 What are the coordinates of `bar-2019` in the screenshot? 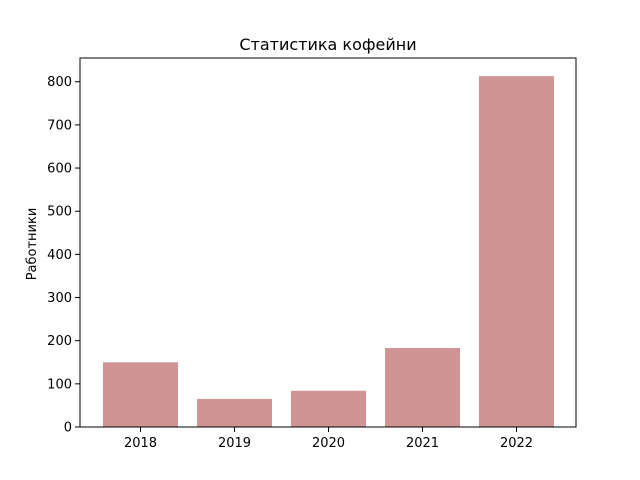 It's located at (234, 412).